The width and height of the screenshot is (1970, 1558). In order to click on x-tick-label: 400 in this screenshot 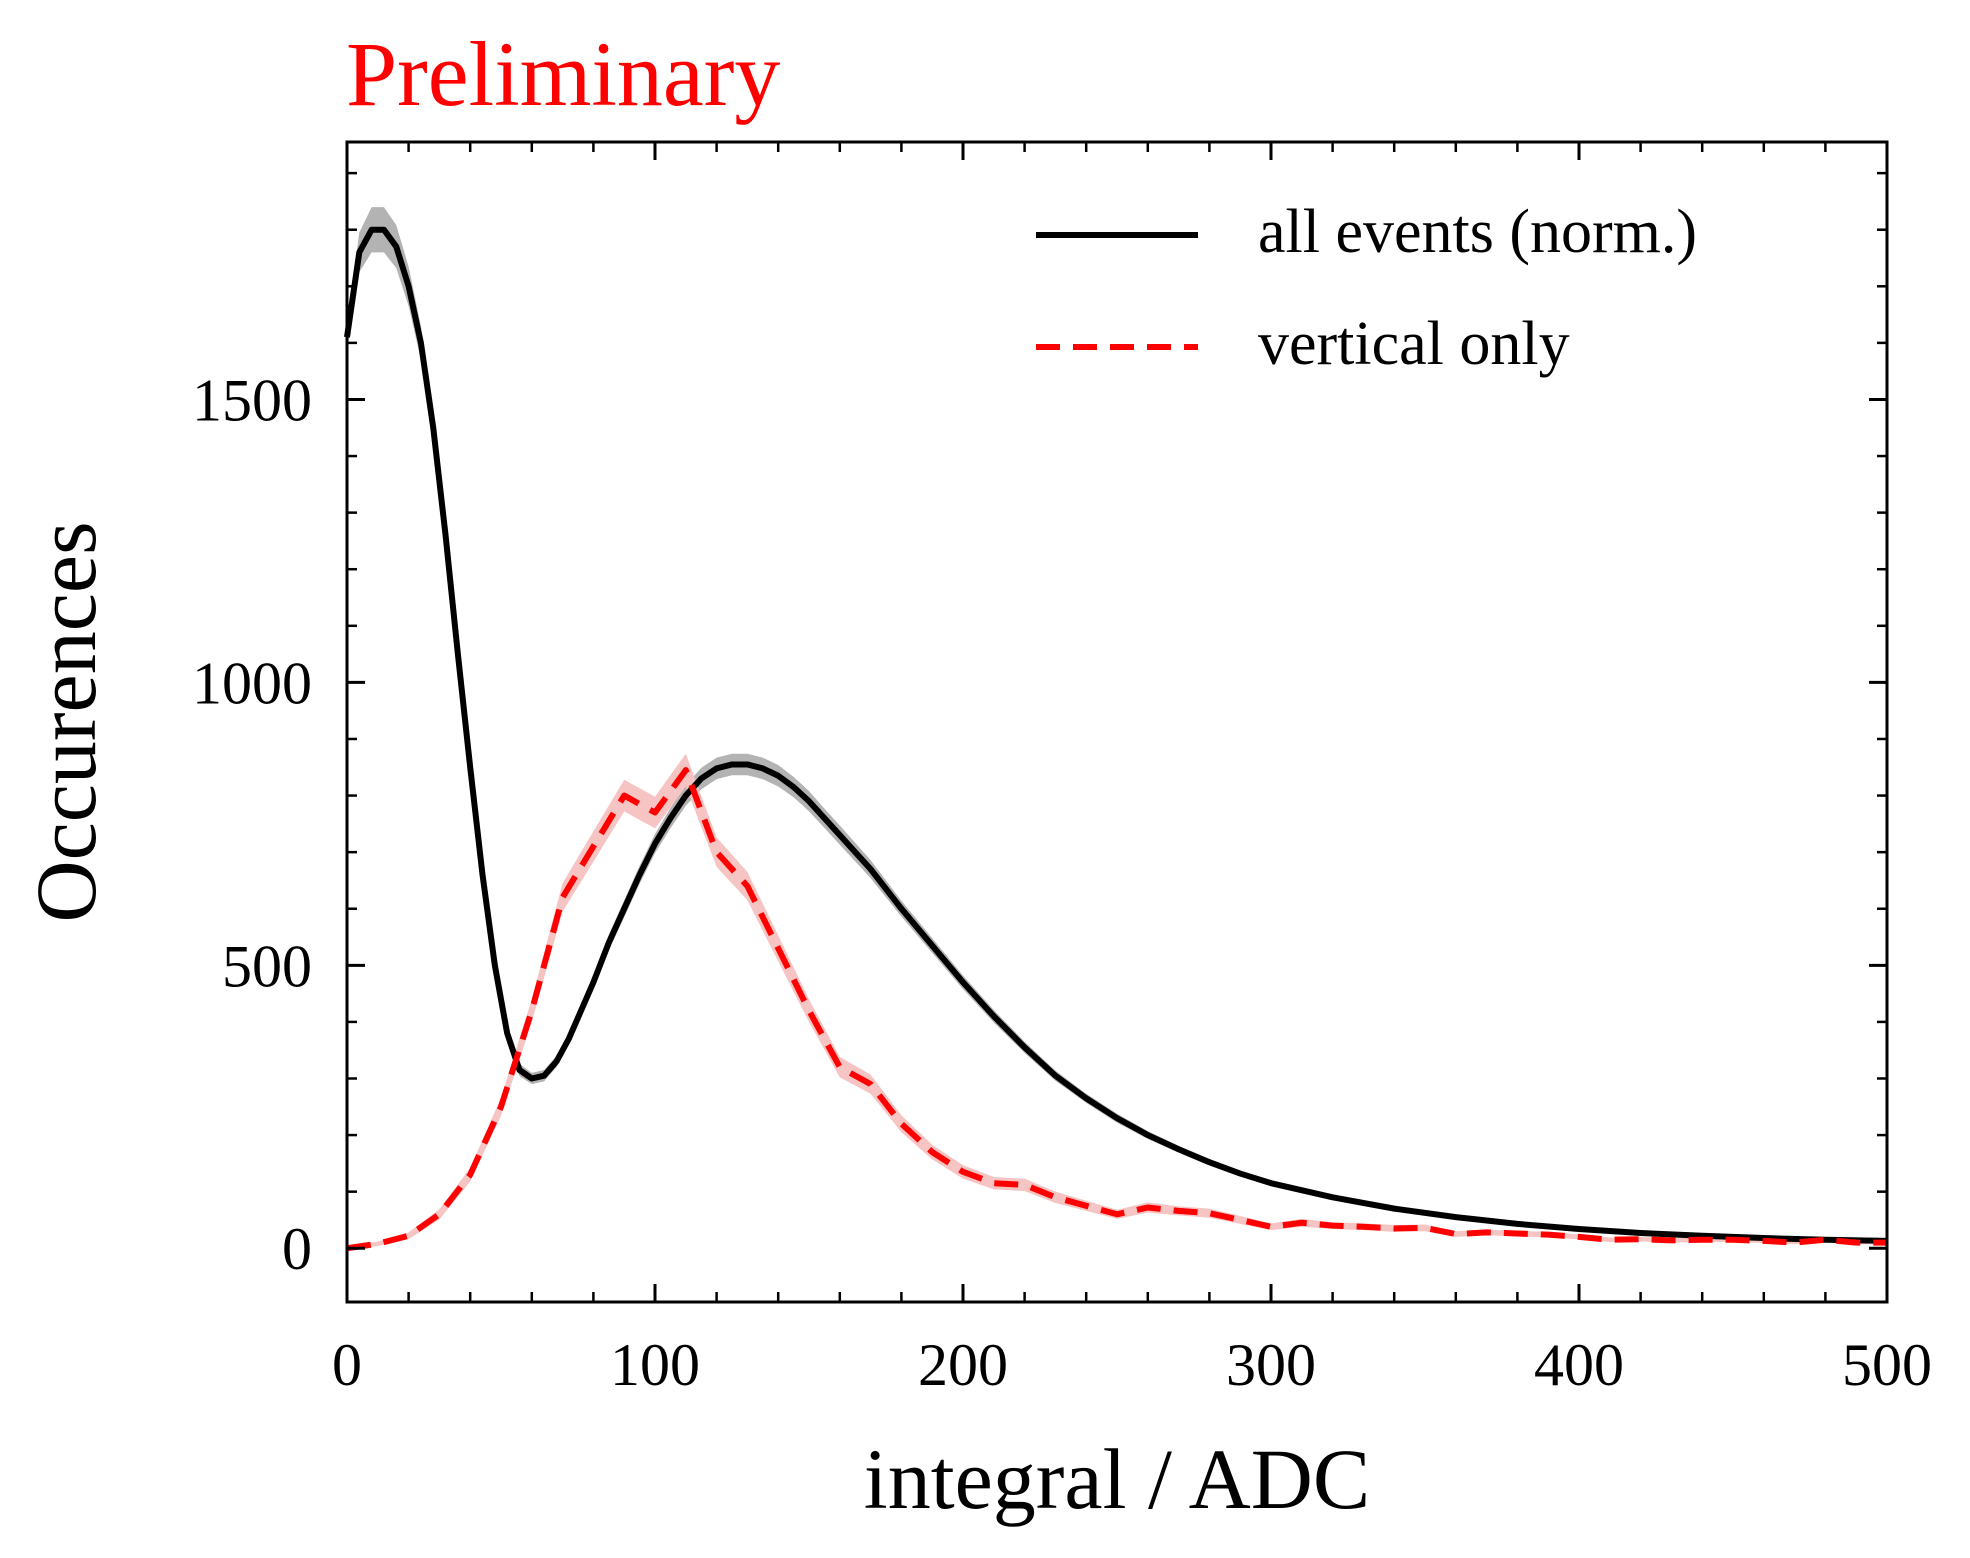, I will do `click(1579, 1365)`.